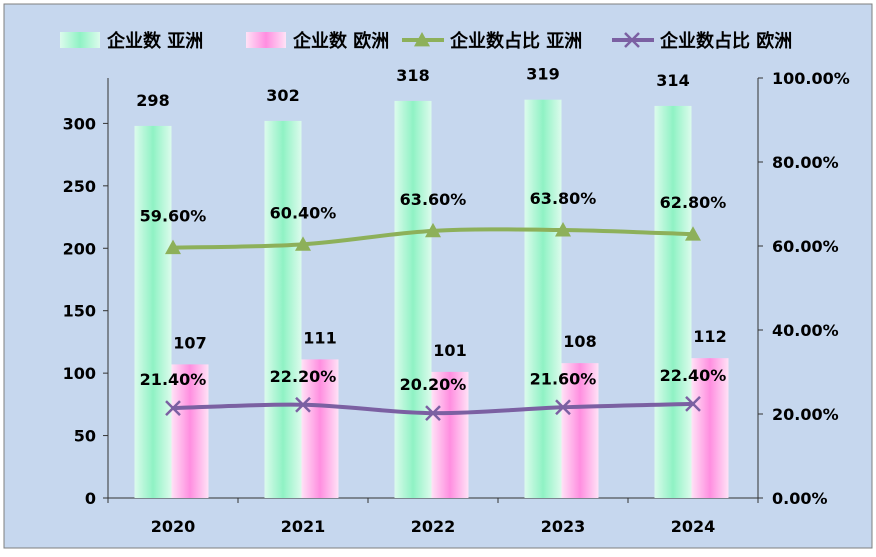 This screenshot has width=876, height=557. I want to click on line-label: 59.60%, so click(173, 216).